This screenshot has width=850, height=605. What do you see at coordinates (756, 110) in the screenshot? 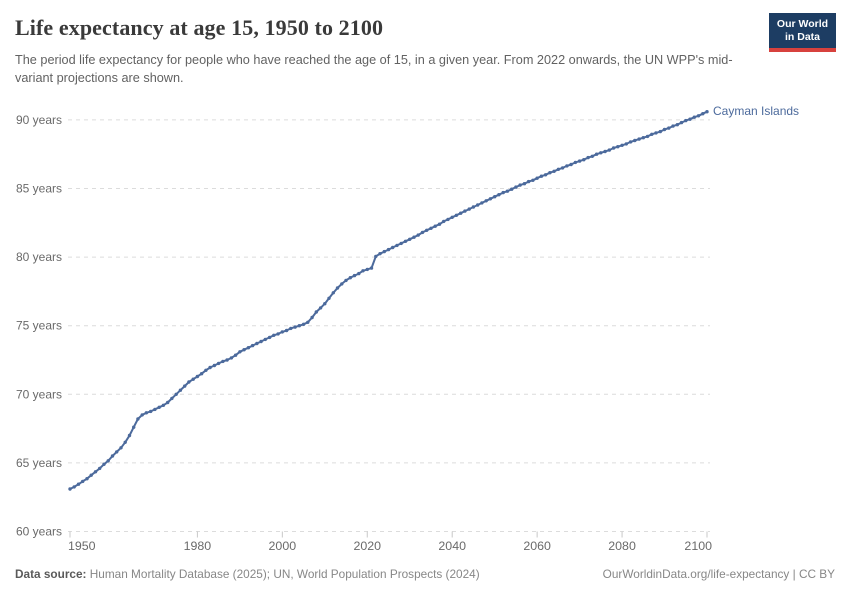
I see `entity-label: Cayman Islands` at bounding box center [756, 110].